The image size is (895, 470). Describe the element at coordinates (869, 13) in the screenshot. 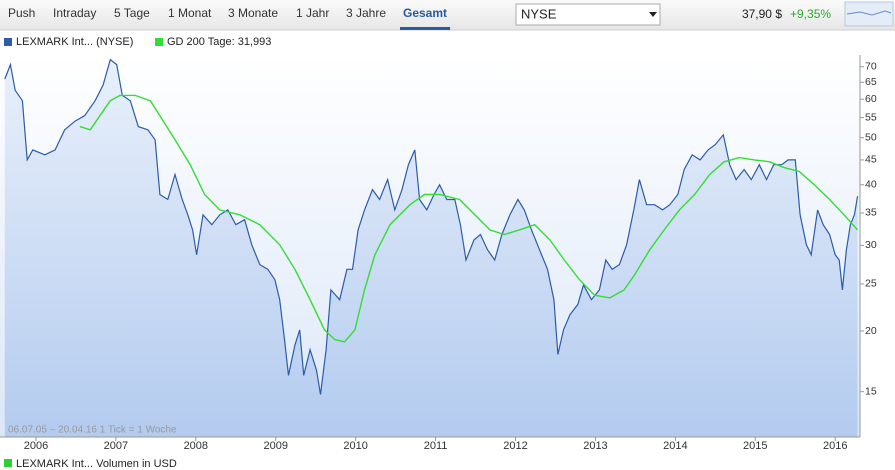

I see `thumbnail-line` at that location.